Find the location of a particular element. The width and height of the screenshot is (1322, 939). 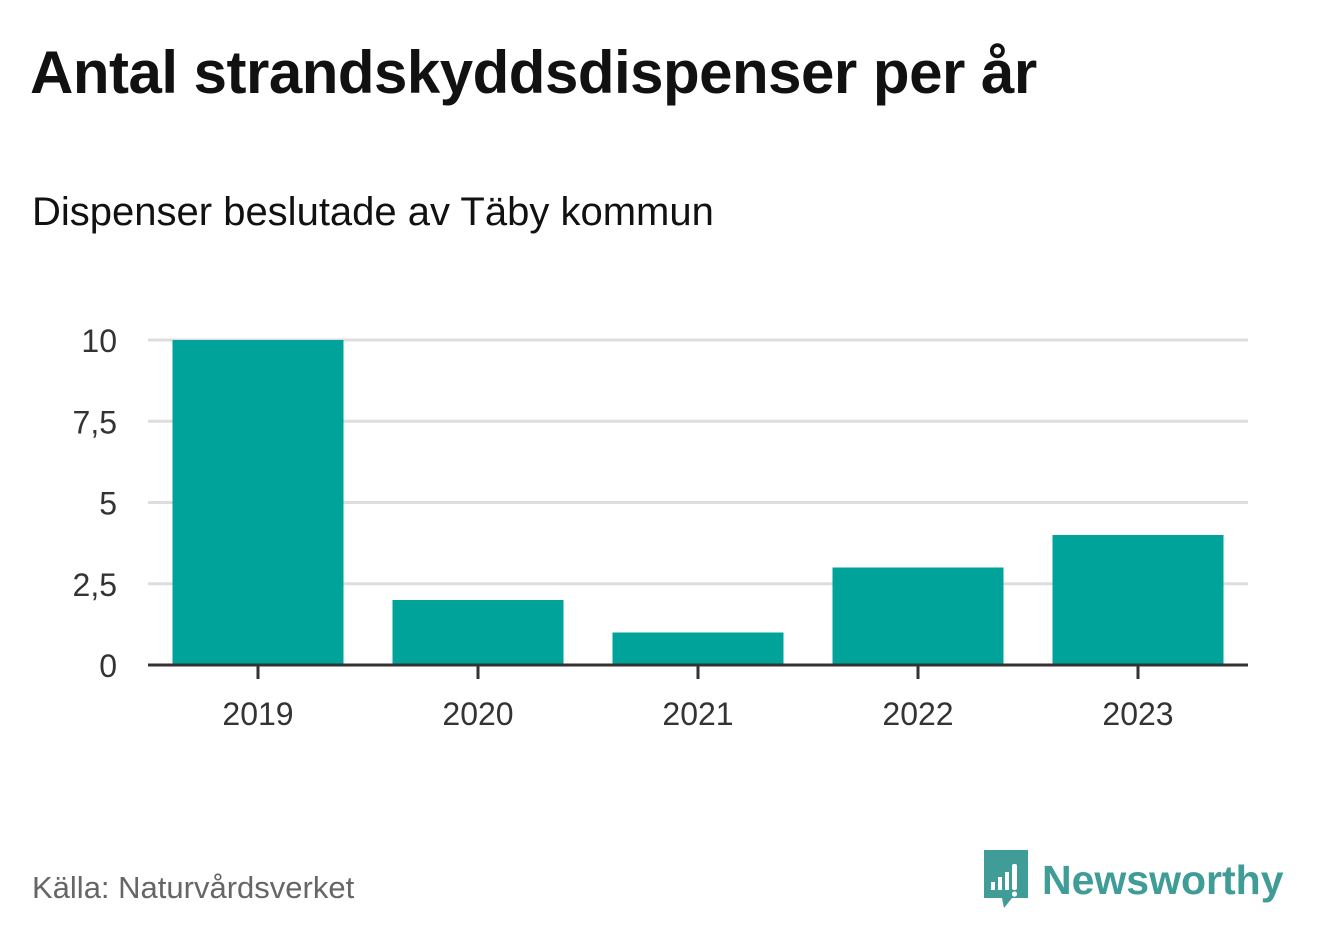

x-axis: 2019 2020 2021 2022 2023 is located at coordinates (698, 697).